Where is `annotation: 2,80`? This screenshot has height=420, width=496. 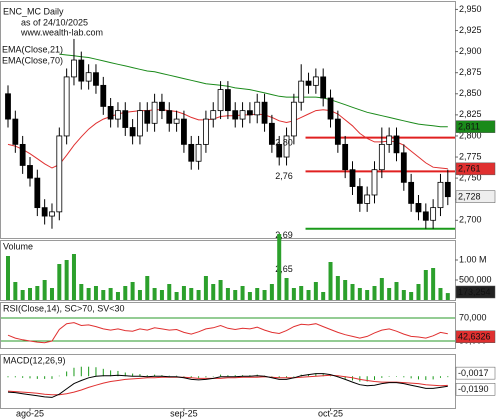 annotation: 2,80 is located at coordinates (284, 142).